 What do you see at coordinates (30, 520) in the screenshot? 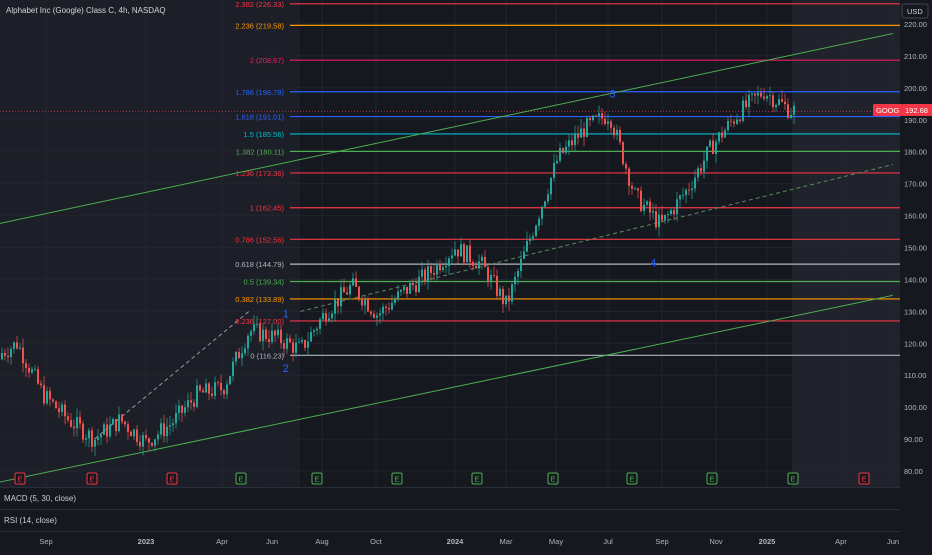
I see `rsi-indicator-label: RSI (14, close)` at bounding box center [30, 520].